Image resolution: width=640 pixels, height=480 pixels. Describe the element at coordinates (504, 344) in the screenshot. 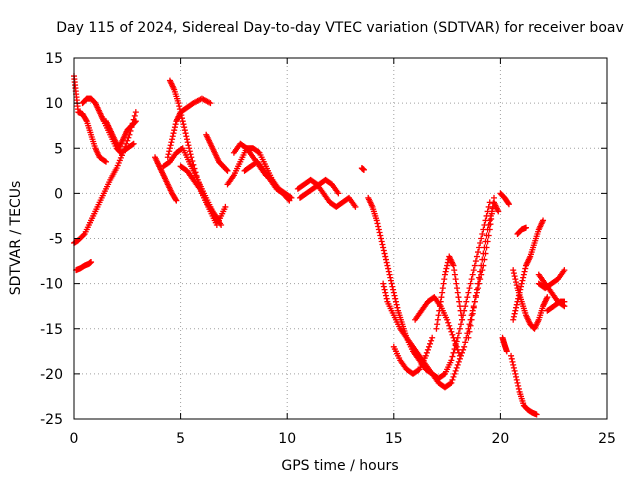

I see `series-arc25` at that location.